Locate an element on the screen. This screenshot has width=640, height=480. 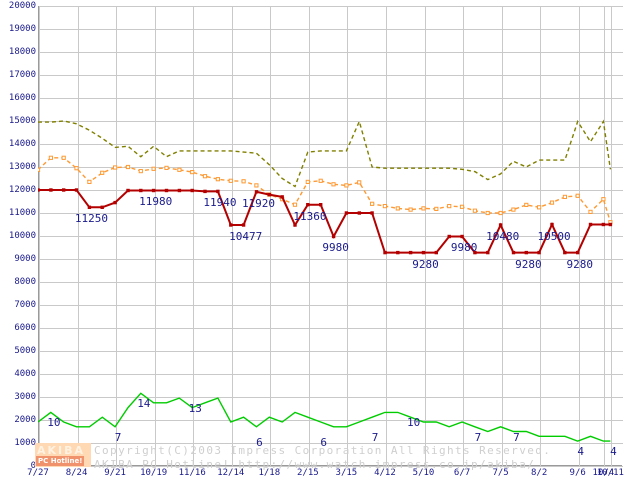
count-value-label: 10 is located at coordinates (414, 423).